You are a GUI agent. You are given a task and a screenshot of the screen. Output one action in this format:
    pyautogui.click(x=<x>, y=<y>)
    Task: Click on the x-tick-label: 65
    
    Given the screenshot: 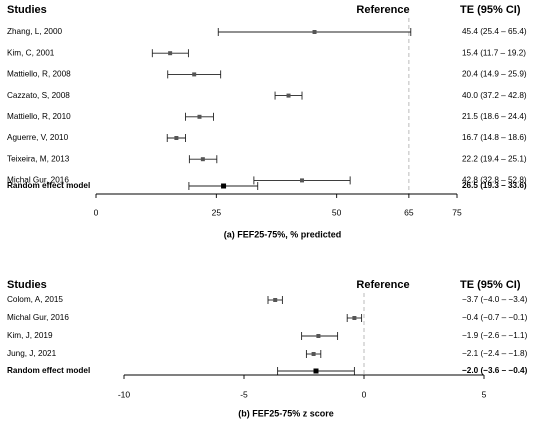 What is the action you would take?
    pyautogui.click(x=409, y=212)
    